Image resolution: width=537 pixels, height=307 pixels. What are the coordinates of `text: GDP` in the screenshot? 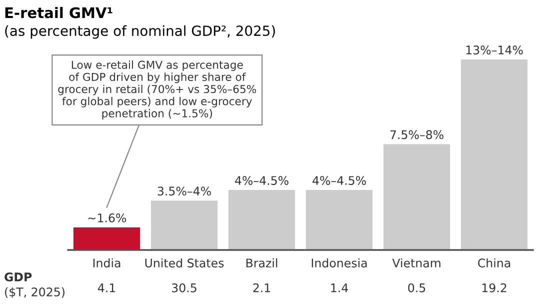 It's located at (18, 277).